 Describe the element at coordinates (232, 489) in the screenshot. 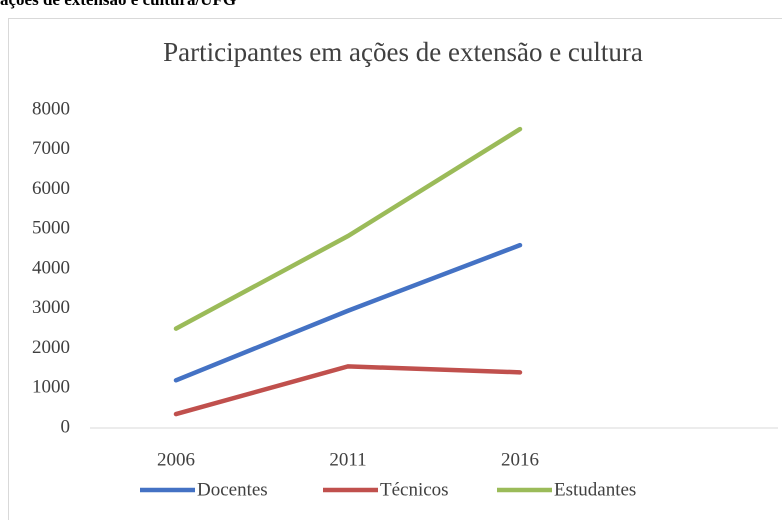

I see `legend-label: Docentes` at that location.